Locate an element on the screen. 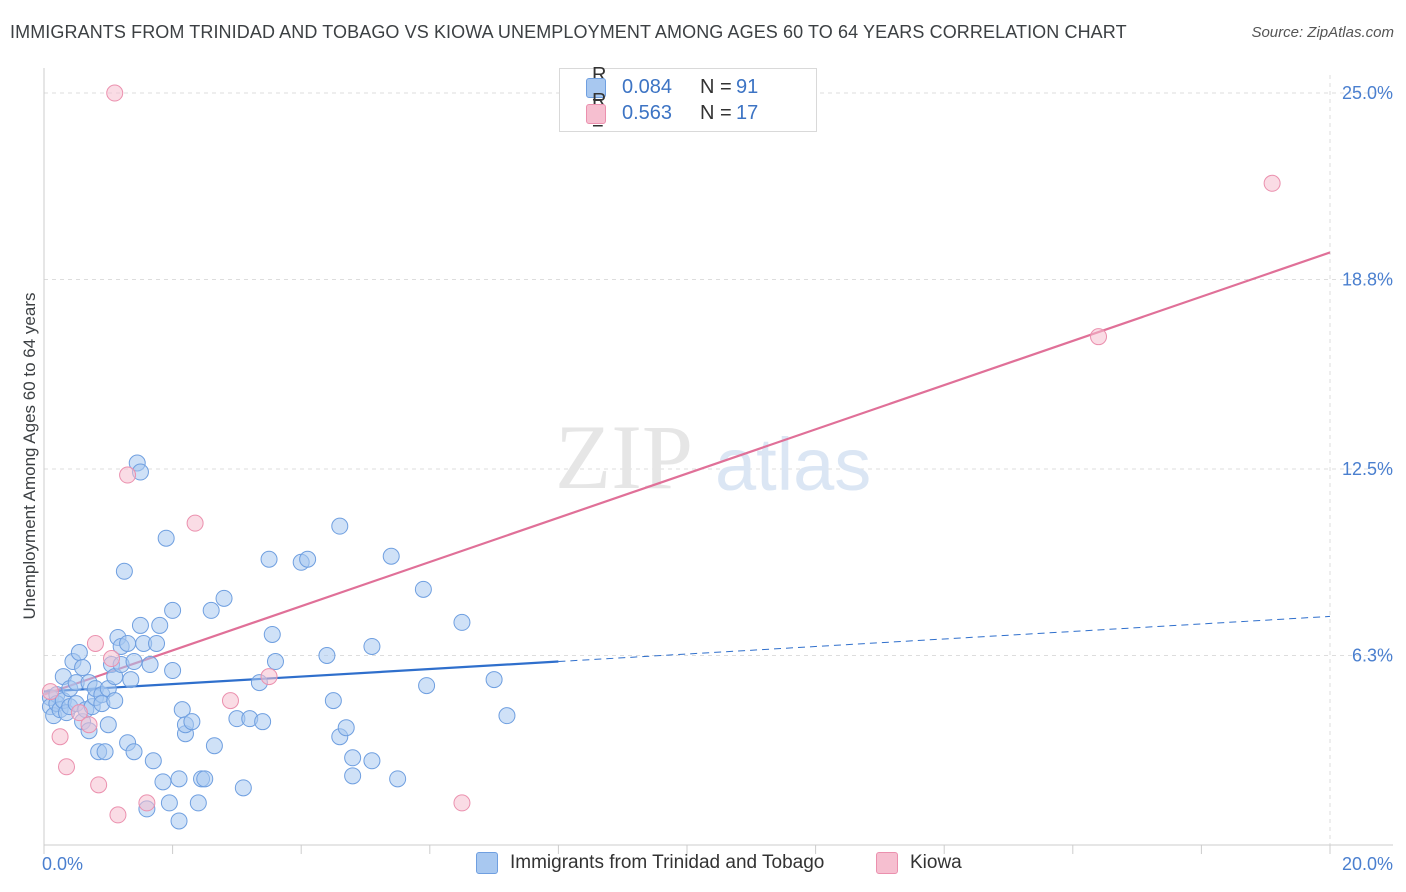 The width and height of the screenshot is (1406, 892). legend-row-series1: R = 0.084 N = 91 is located at coordinates (672, 86).